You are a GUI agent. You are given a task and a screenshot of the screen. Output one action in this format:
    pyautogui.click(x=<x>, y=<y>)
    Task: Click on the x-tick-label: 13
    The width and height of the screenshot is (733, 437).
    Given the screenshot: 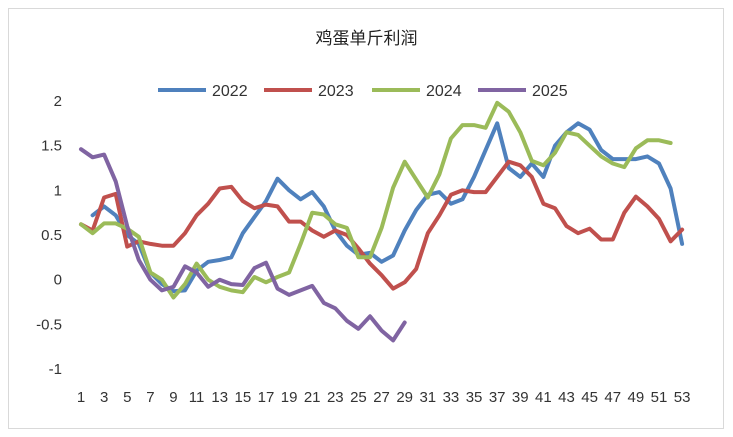 What is the action you would take?
    pyautogui.click(x=219, y=397)
    